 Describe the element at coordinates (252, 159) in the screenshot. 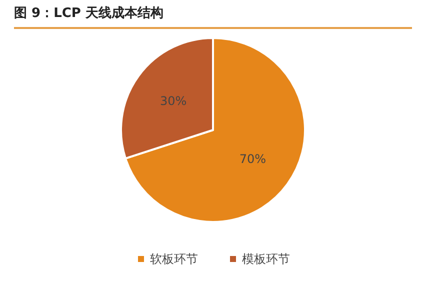

I see `data-label: 70%` at that location.